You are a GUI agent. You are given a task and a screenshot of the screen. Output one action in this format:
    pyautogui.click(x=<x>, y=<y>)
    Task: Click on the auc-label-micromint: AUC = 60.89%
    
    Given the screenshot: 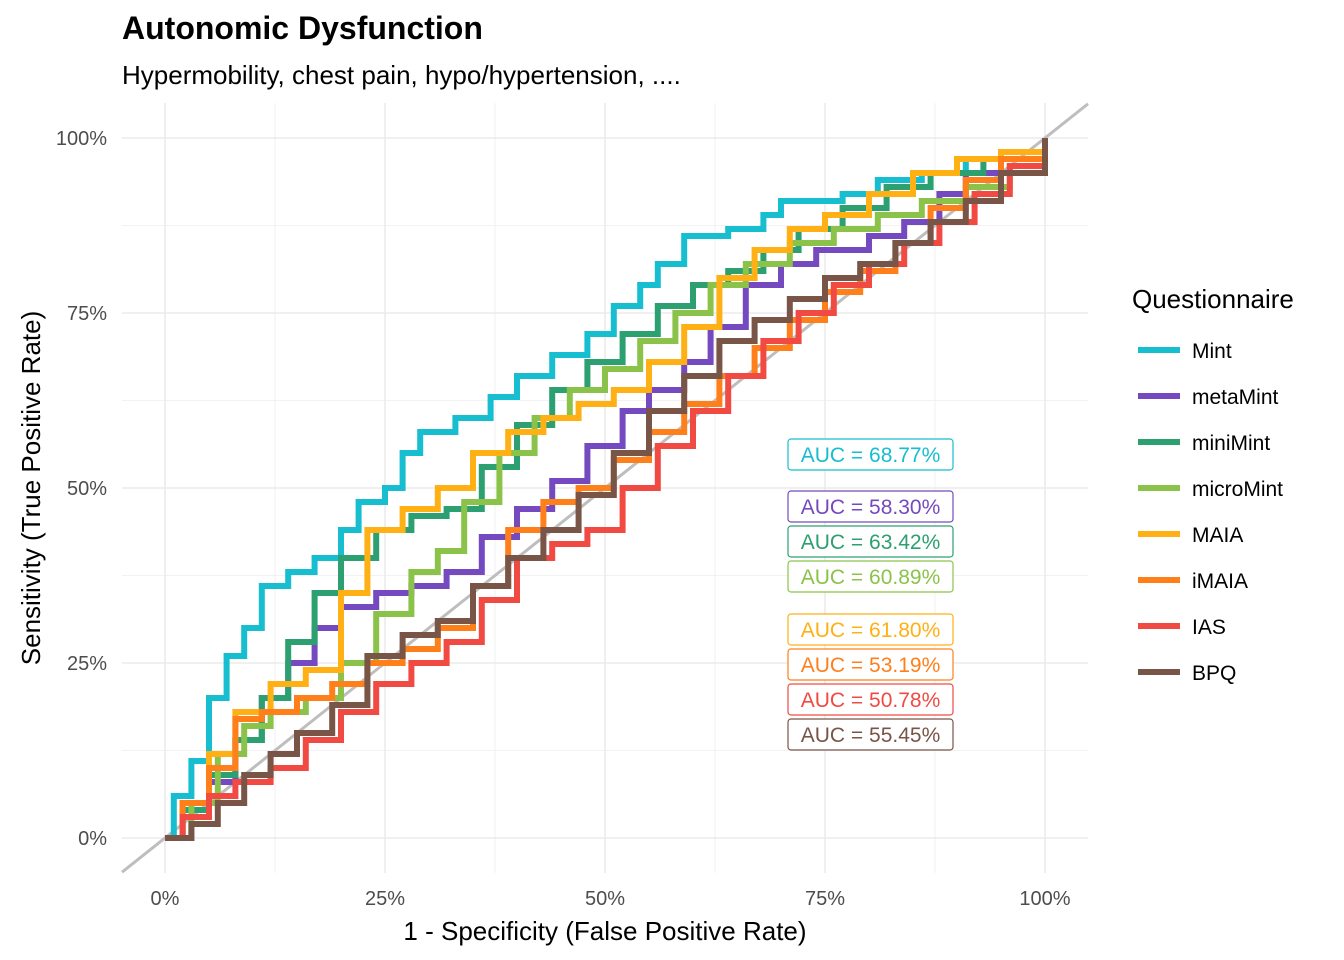 What is the action you would take?
    pyautogui.click(x=870, y=576)
    